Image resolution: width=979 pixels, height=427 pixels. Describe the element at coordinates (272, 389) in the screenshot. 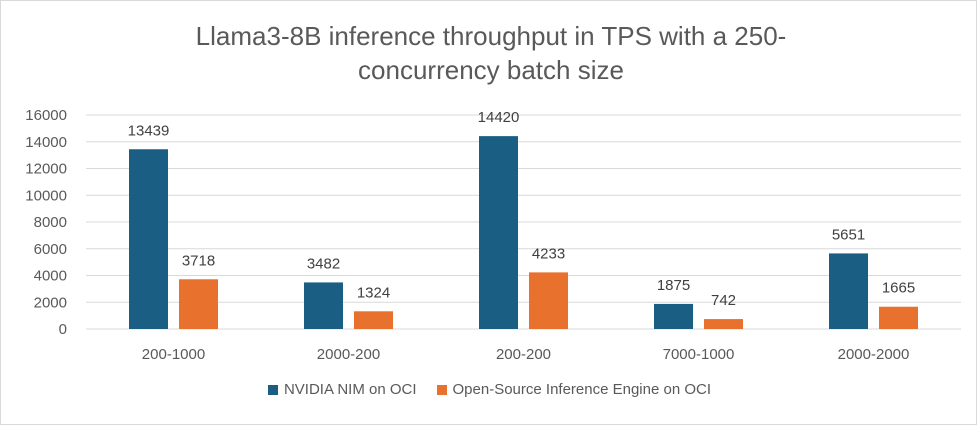

I see `legend-swatch-nim` at that location.